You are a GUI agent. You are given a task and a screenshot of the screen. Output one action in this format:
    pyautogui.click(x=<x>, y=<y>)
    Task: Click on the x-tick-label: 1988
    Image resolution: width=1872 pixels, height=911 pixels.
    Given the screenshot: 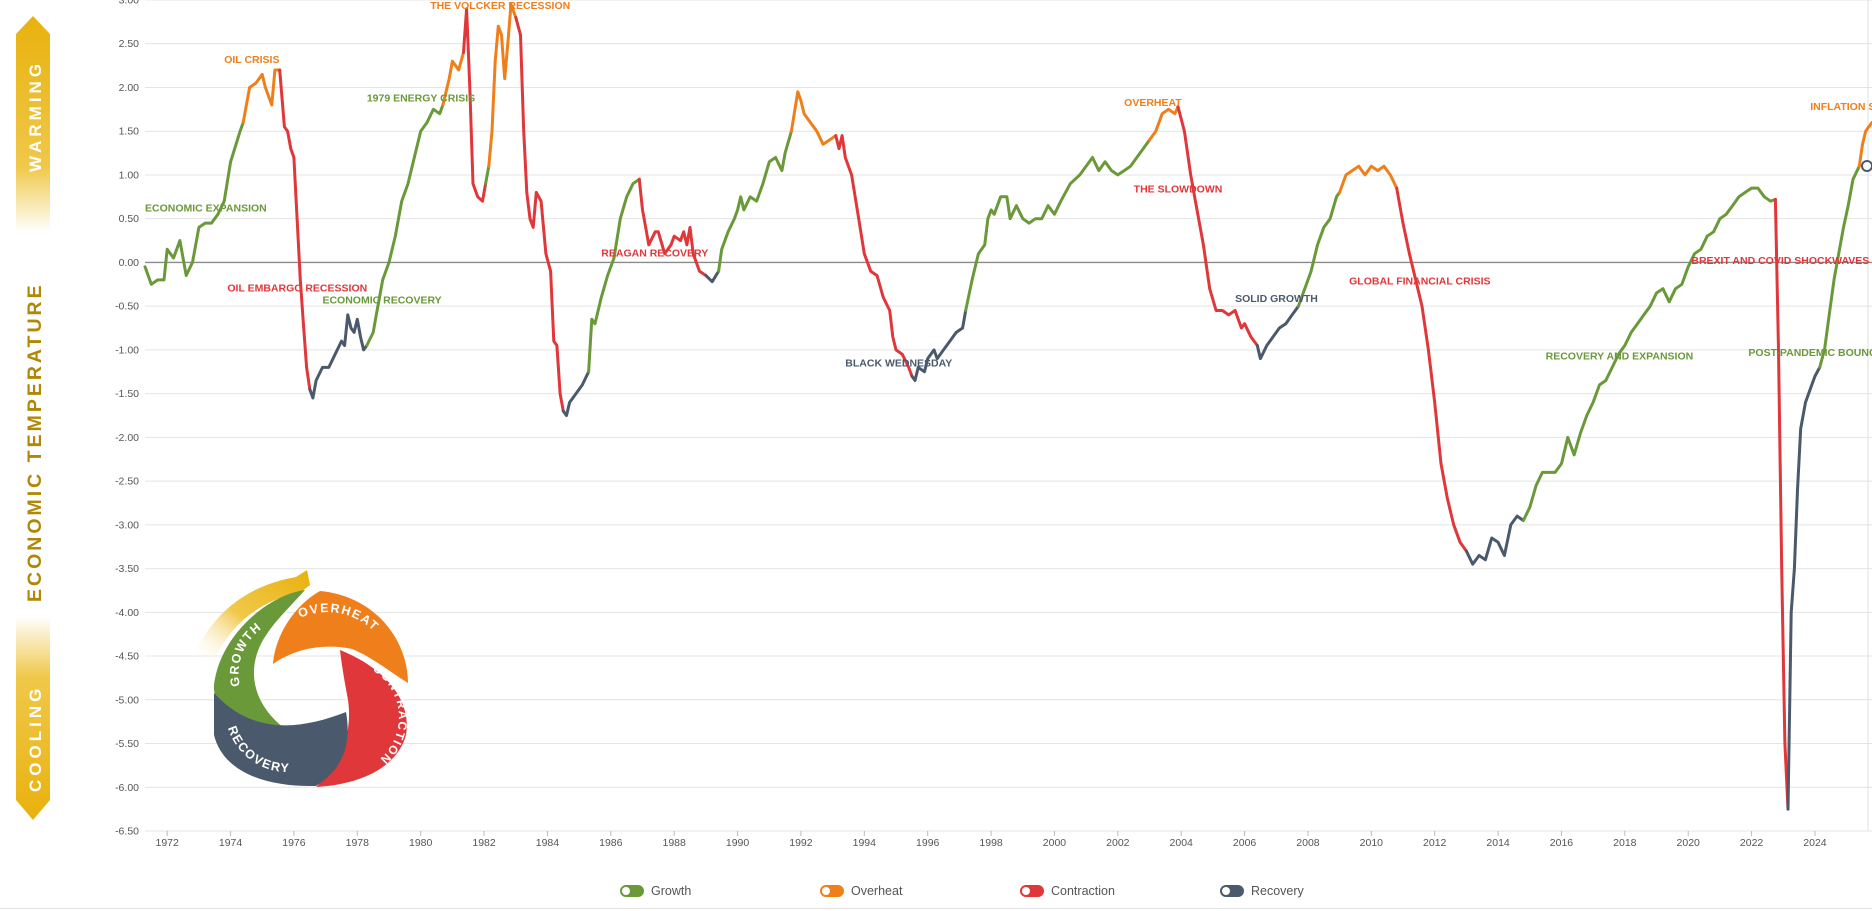 What is the action you would take?
    pyautogui.click(x=675, y=843)
    